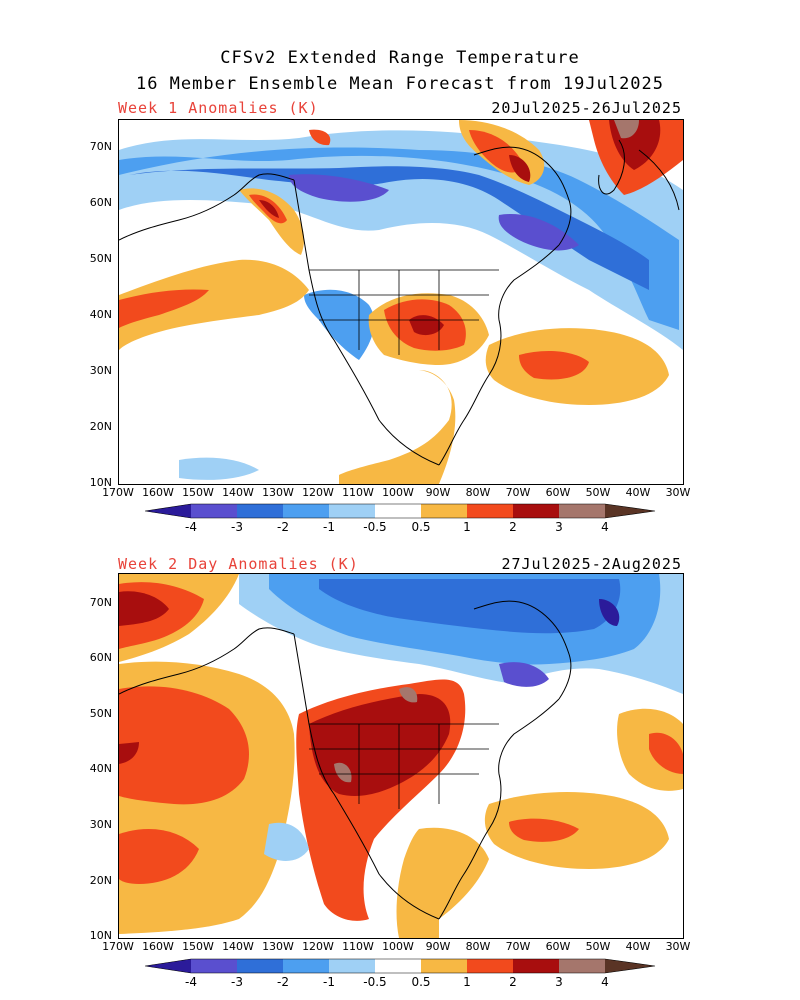  What do you see at coordinates (238, 564) in the screenshot?
I see `panel-2-label: Week 2 Day Anomalies (K)` at bounding box center [238, 564].